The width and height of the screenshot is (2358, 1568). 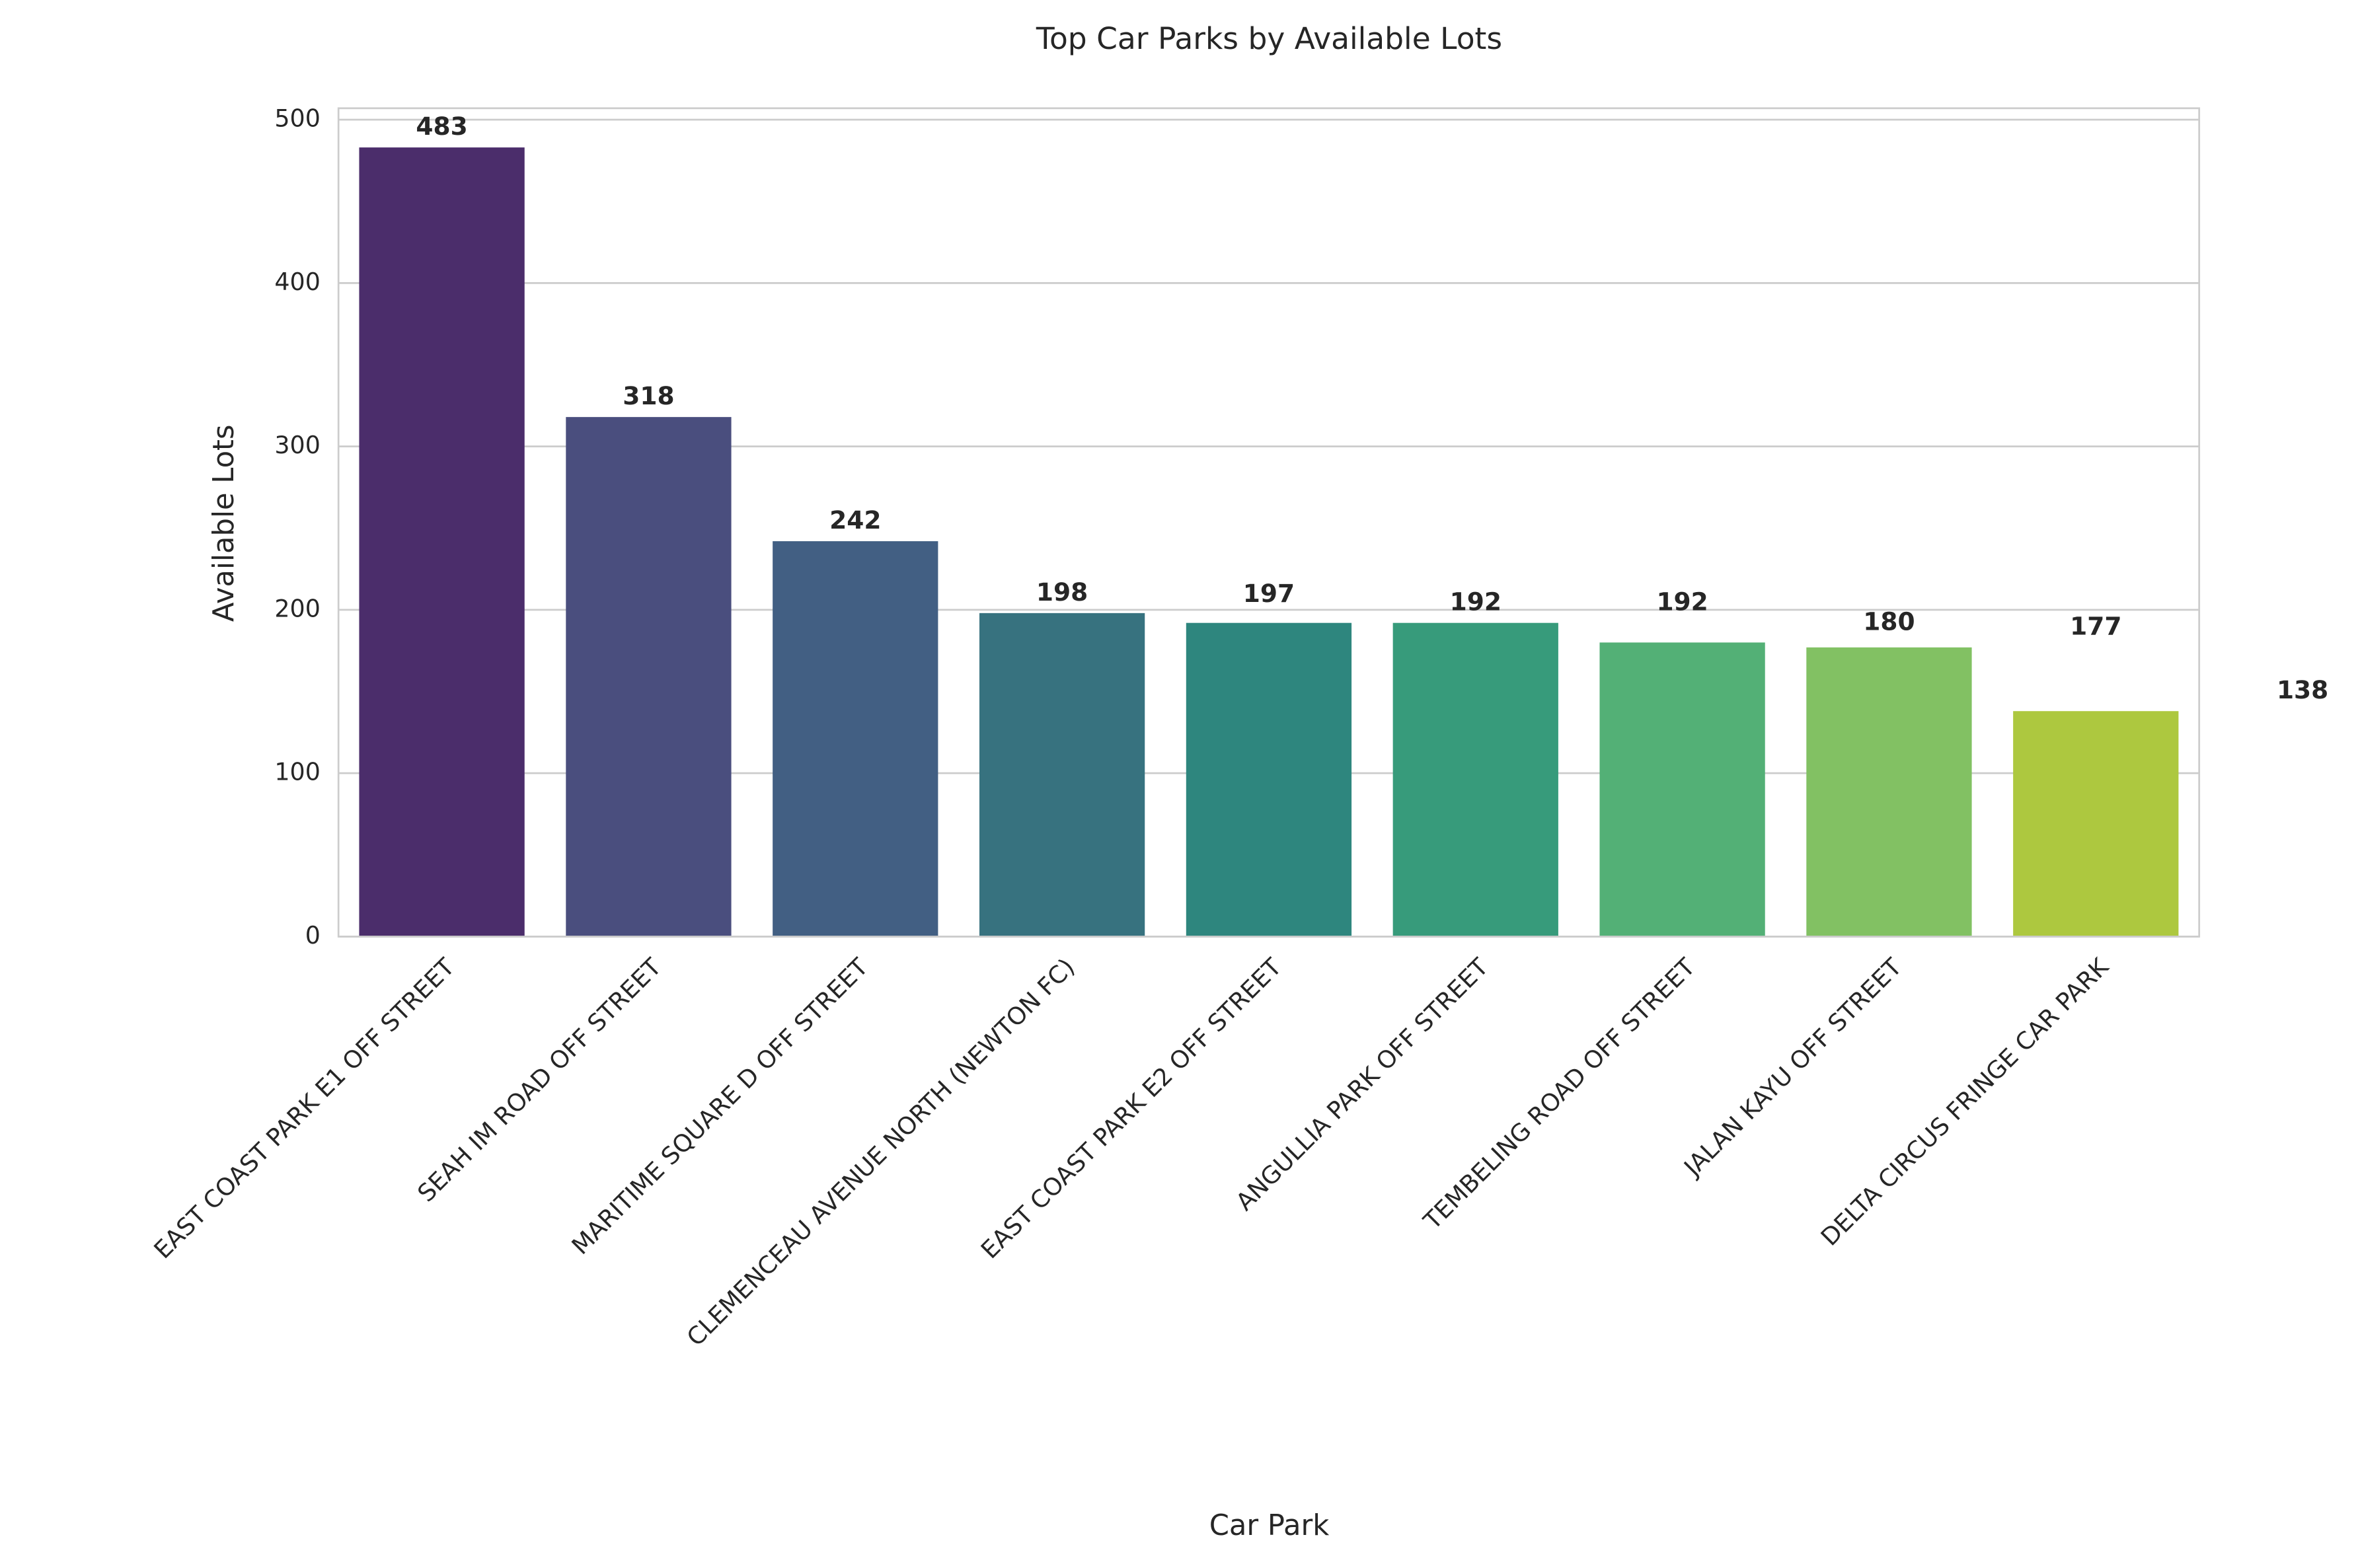 I want to click on data-label: 138, so click(x=2302, y=689).